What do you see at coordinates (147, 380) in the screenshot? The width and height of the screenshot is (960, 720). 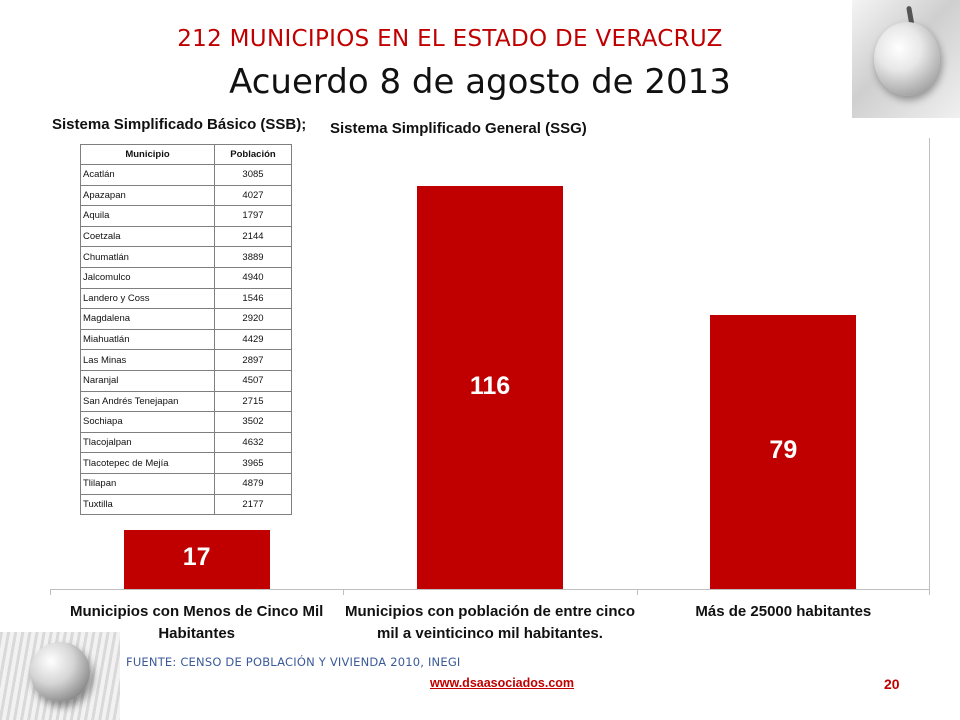 I see `municipio-cell: Naranjal` at bounding box center [147, 380].